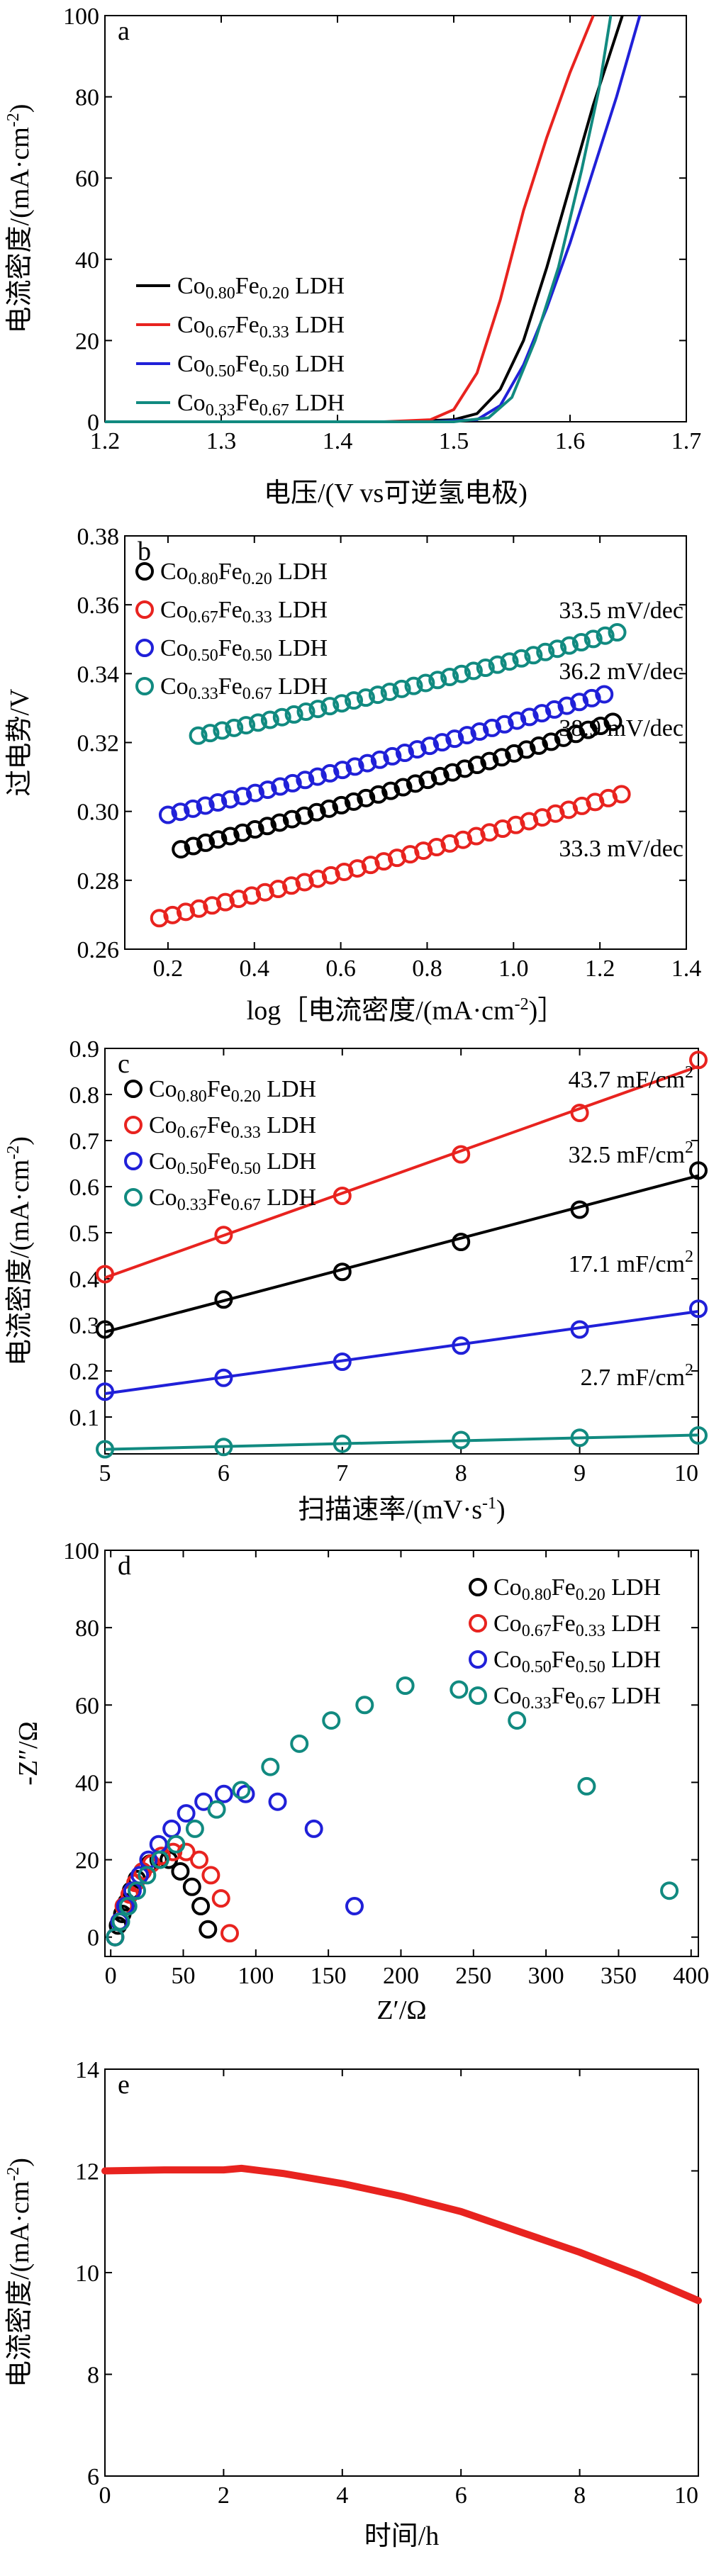 This screenshot has height=2576, width=709. What do you see at coordinates (184, 1976) in the screenshot?
I see `x-tick-label: 50` at bounding box center [184, 1976].